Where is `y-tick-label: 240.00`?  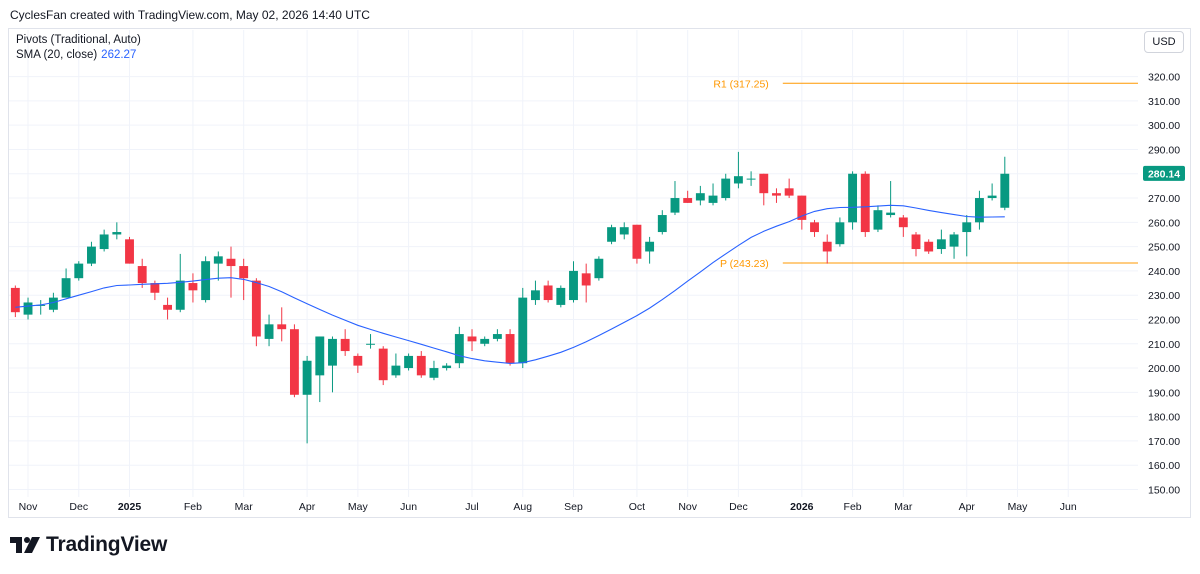
y-tick-label: 240.00 is located at coordinates (1164, 272).